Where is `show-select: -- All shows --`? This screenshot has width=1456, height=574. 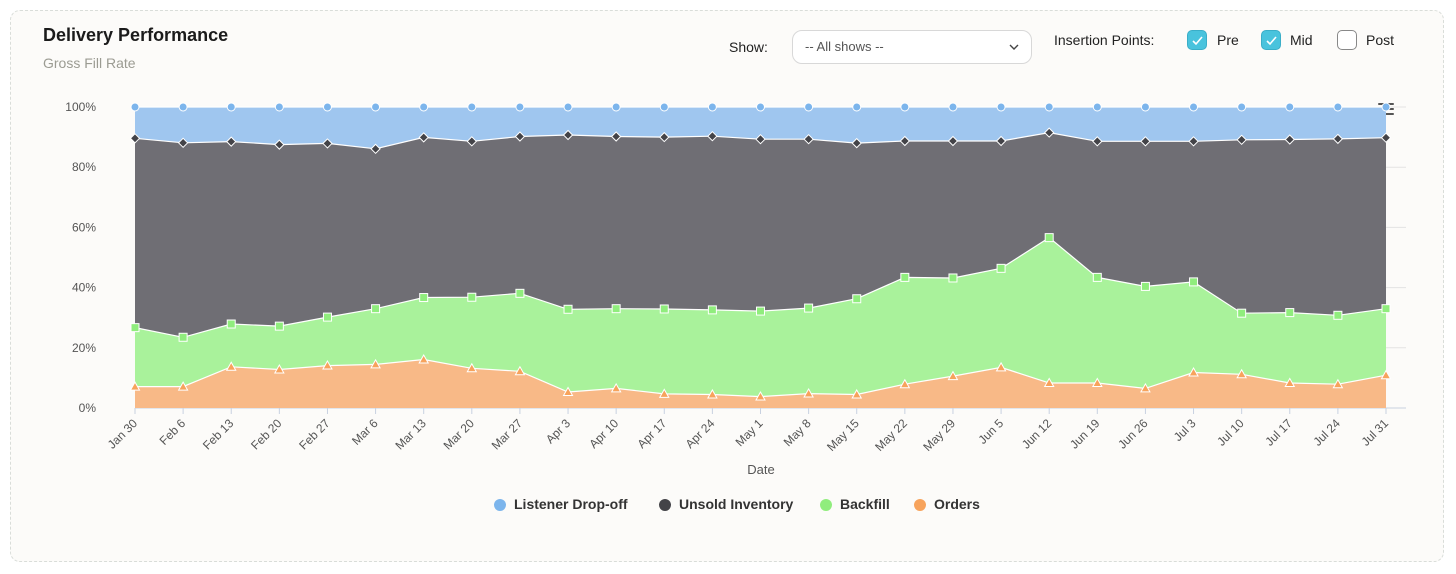 show-select: -- All shows -- is located at coordinates (912, 47).